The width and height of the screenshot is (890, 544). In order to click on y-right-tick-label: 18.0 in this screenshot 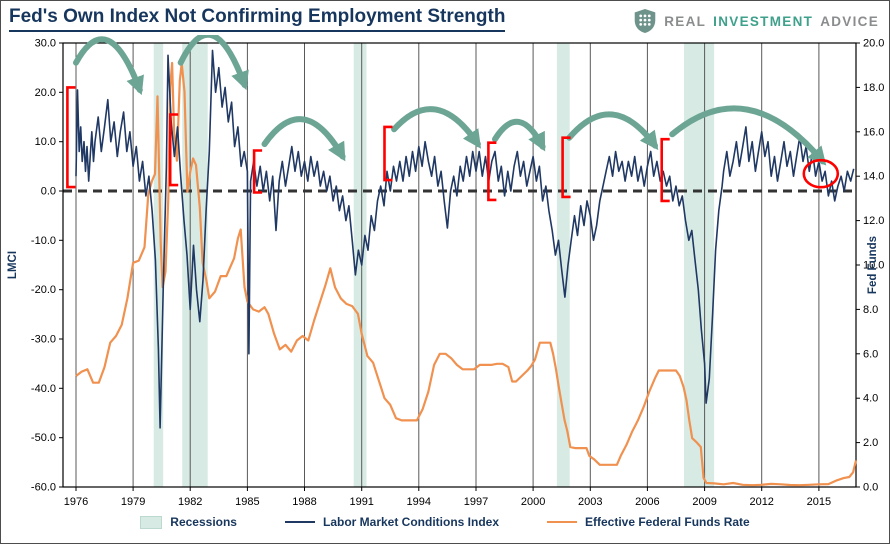, I will do `click(873, 88)`.